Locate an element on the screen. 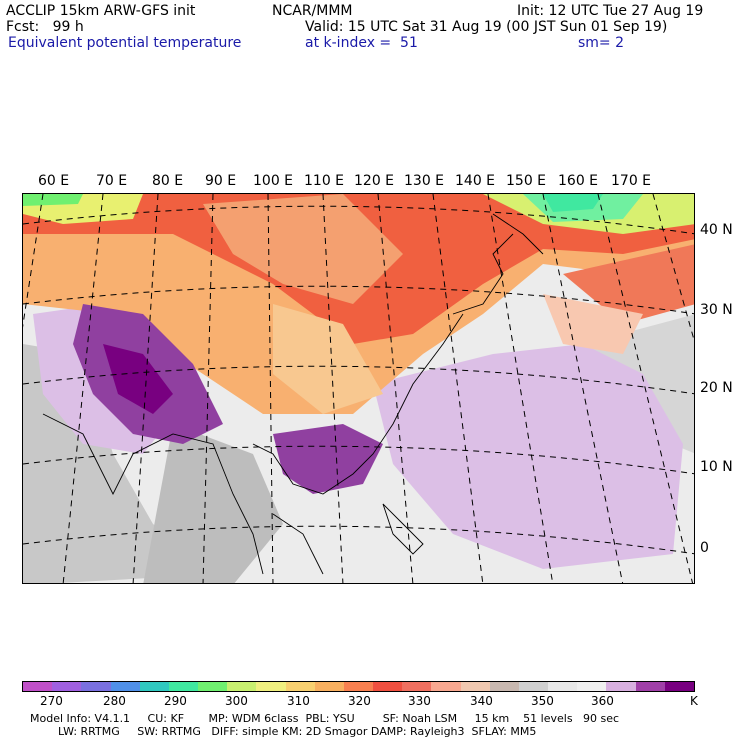  lon-label: 90 E is located at coordinates (221, 181).